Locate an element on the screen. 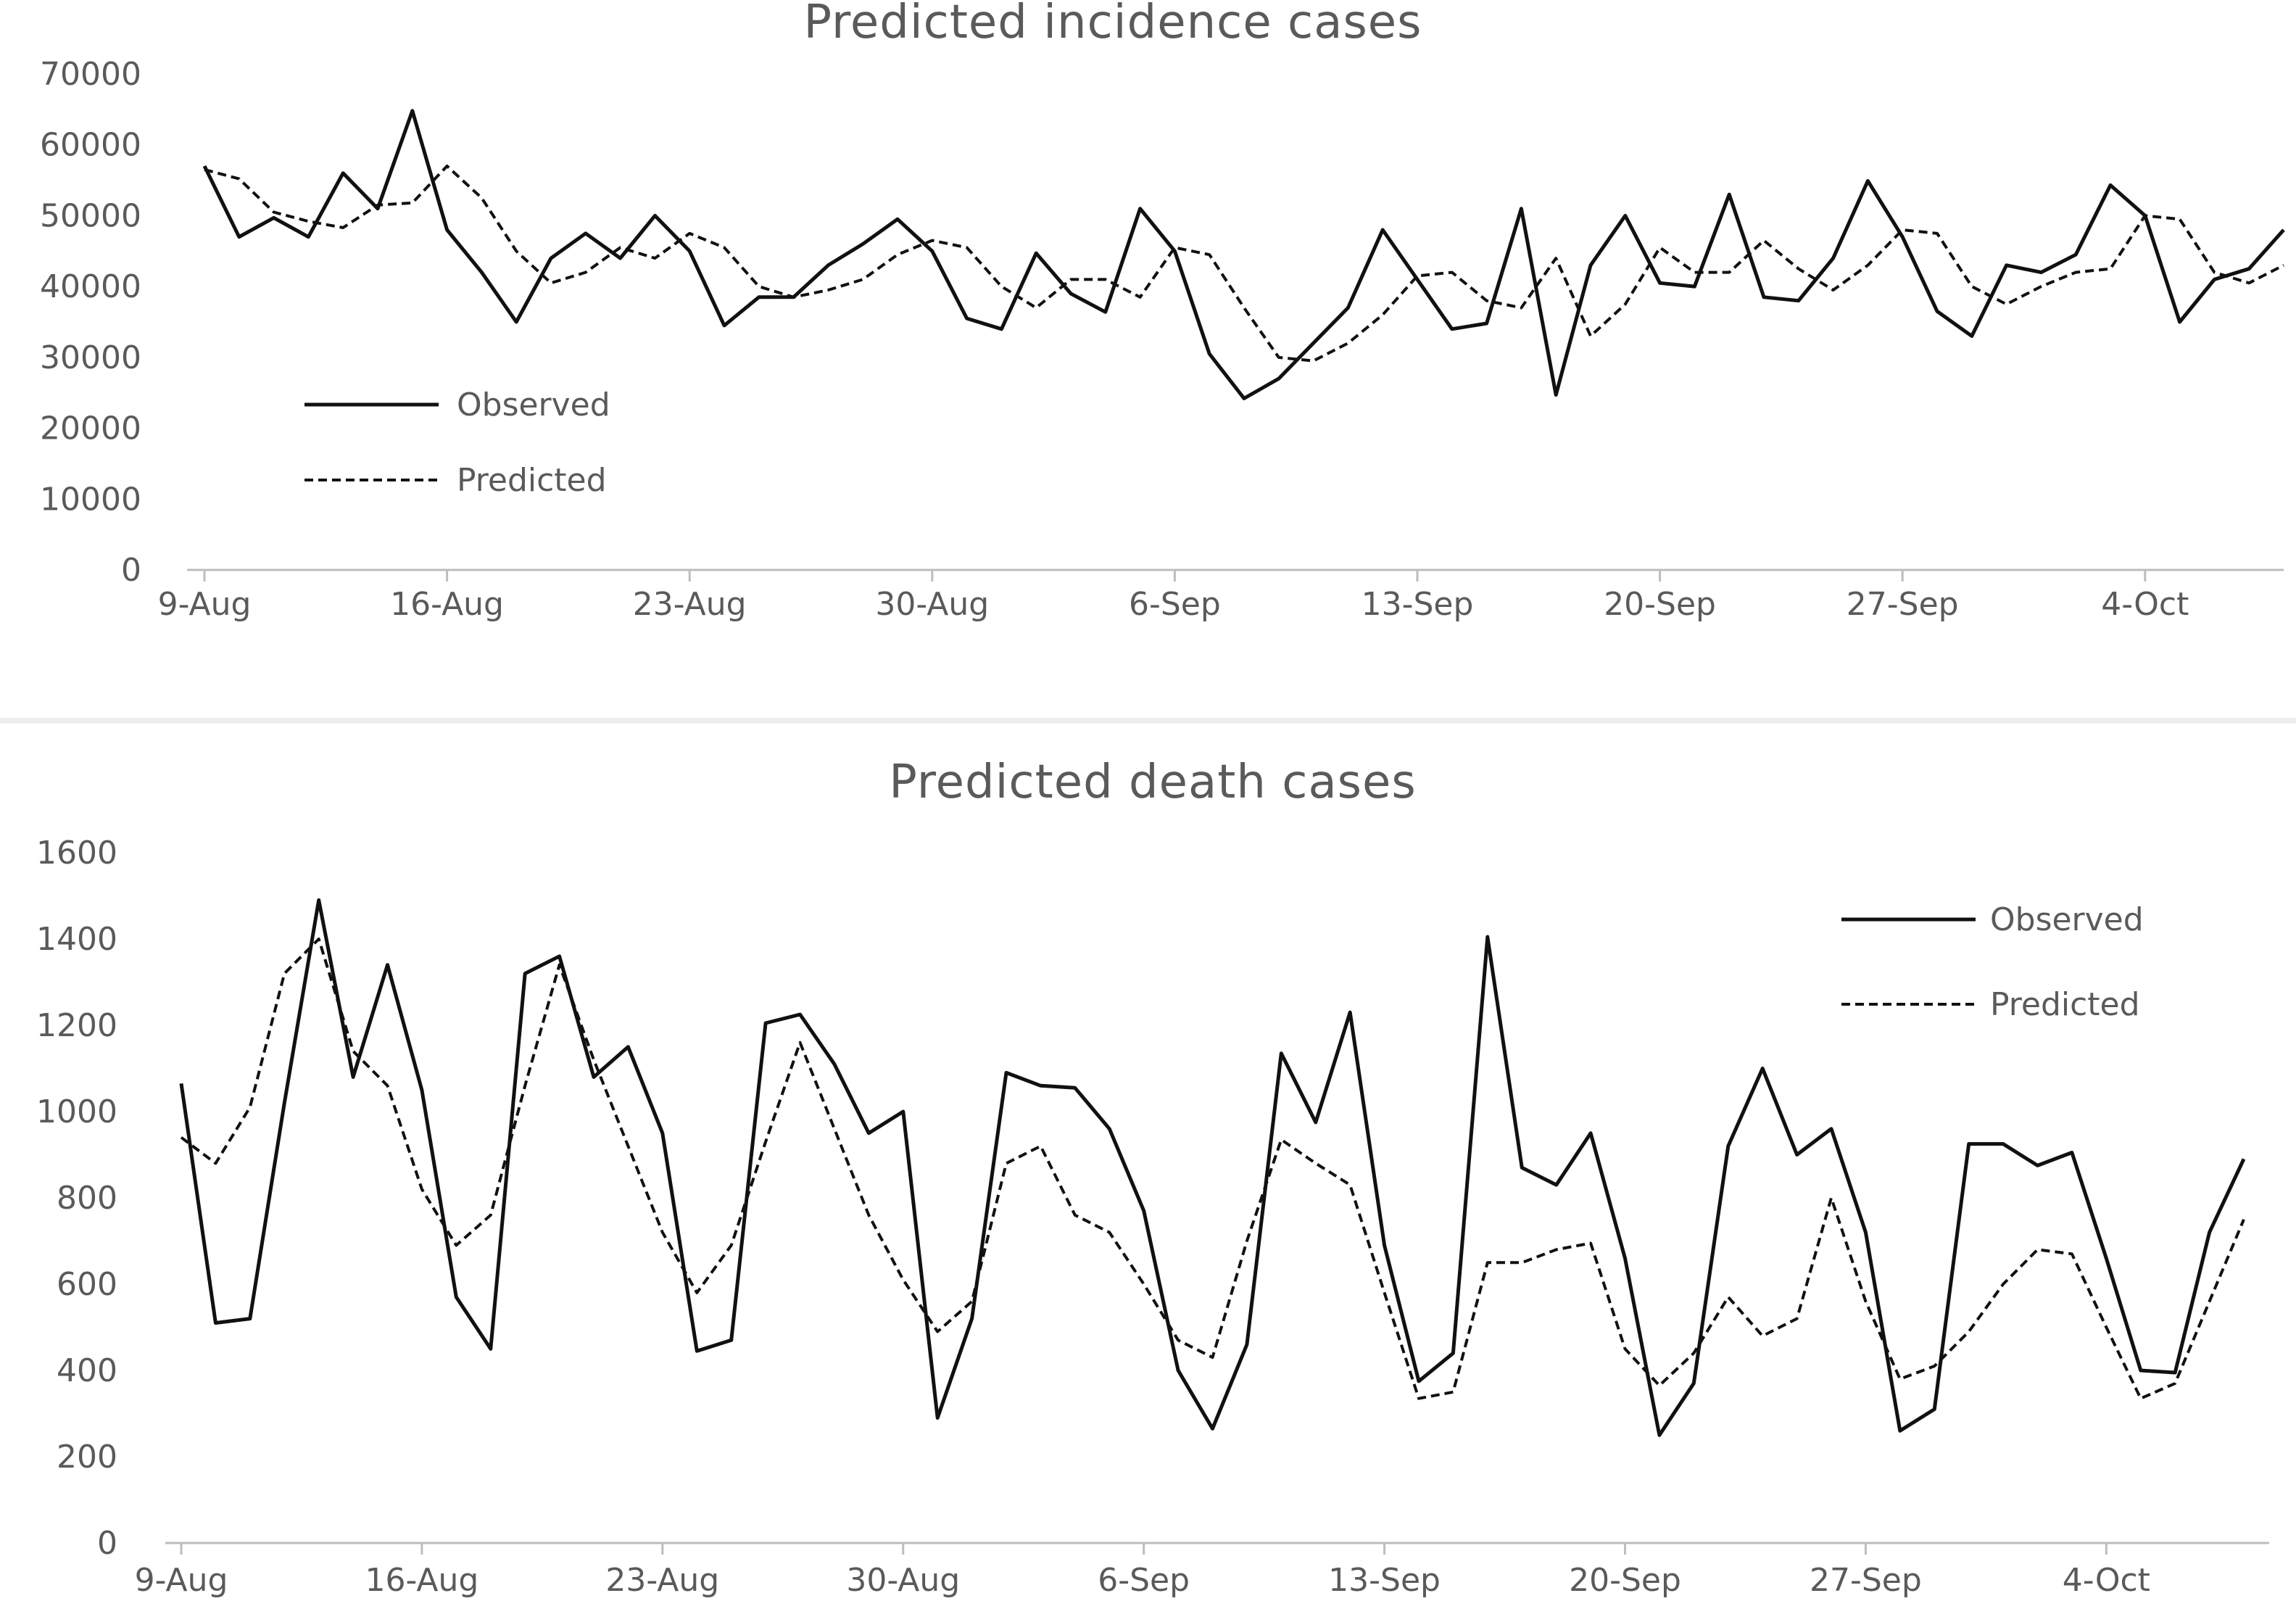 The height and width of the screenshot is (1601, 2296). y-tick-label: 60000 is located at coordinates (90, 145).